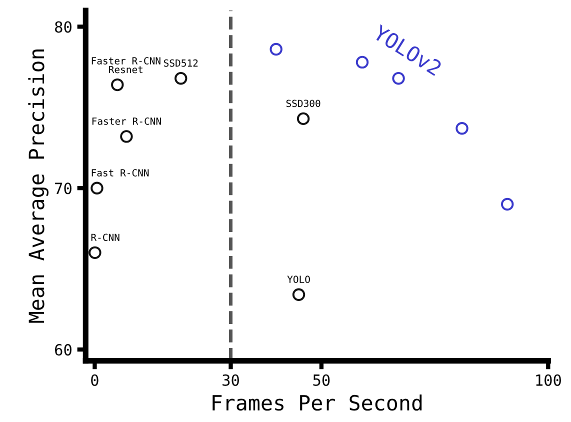 The image size is (571, 422). What do you see at coordinates (126, 121) in the screenshot?
I see `annotation: Faster R-CNN` at bounding box center [126, 121].